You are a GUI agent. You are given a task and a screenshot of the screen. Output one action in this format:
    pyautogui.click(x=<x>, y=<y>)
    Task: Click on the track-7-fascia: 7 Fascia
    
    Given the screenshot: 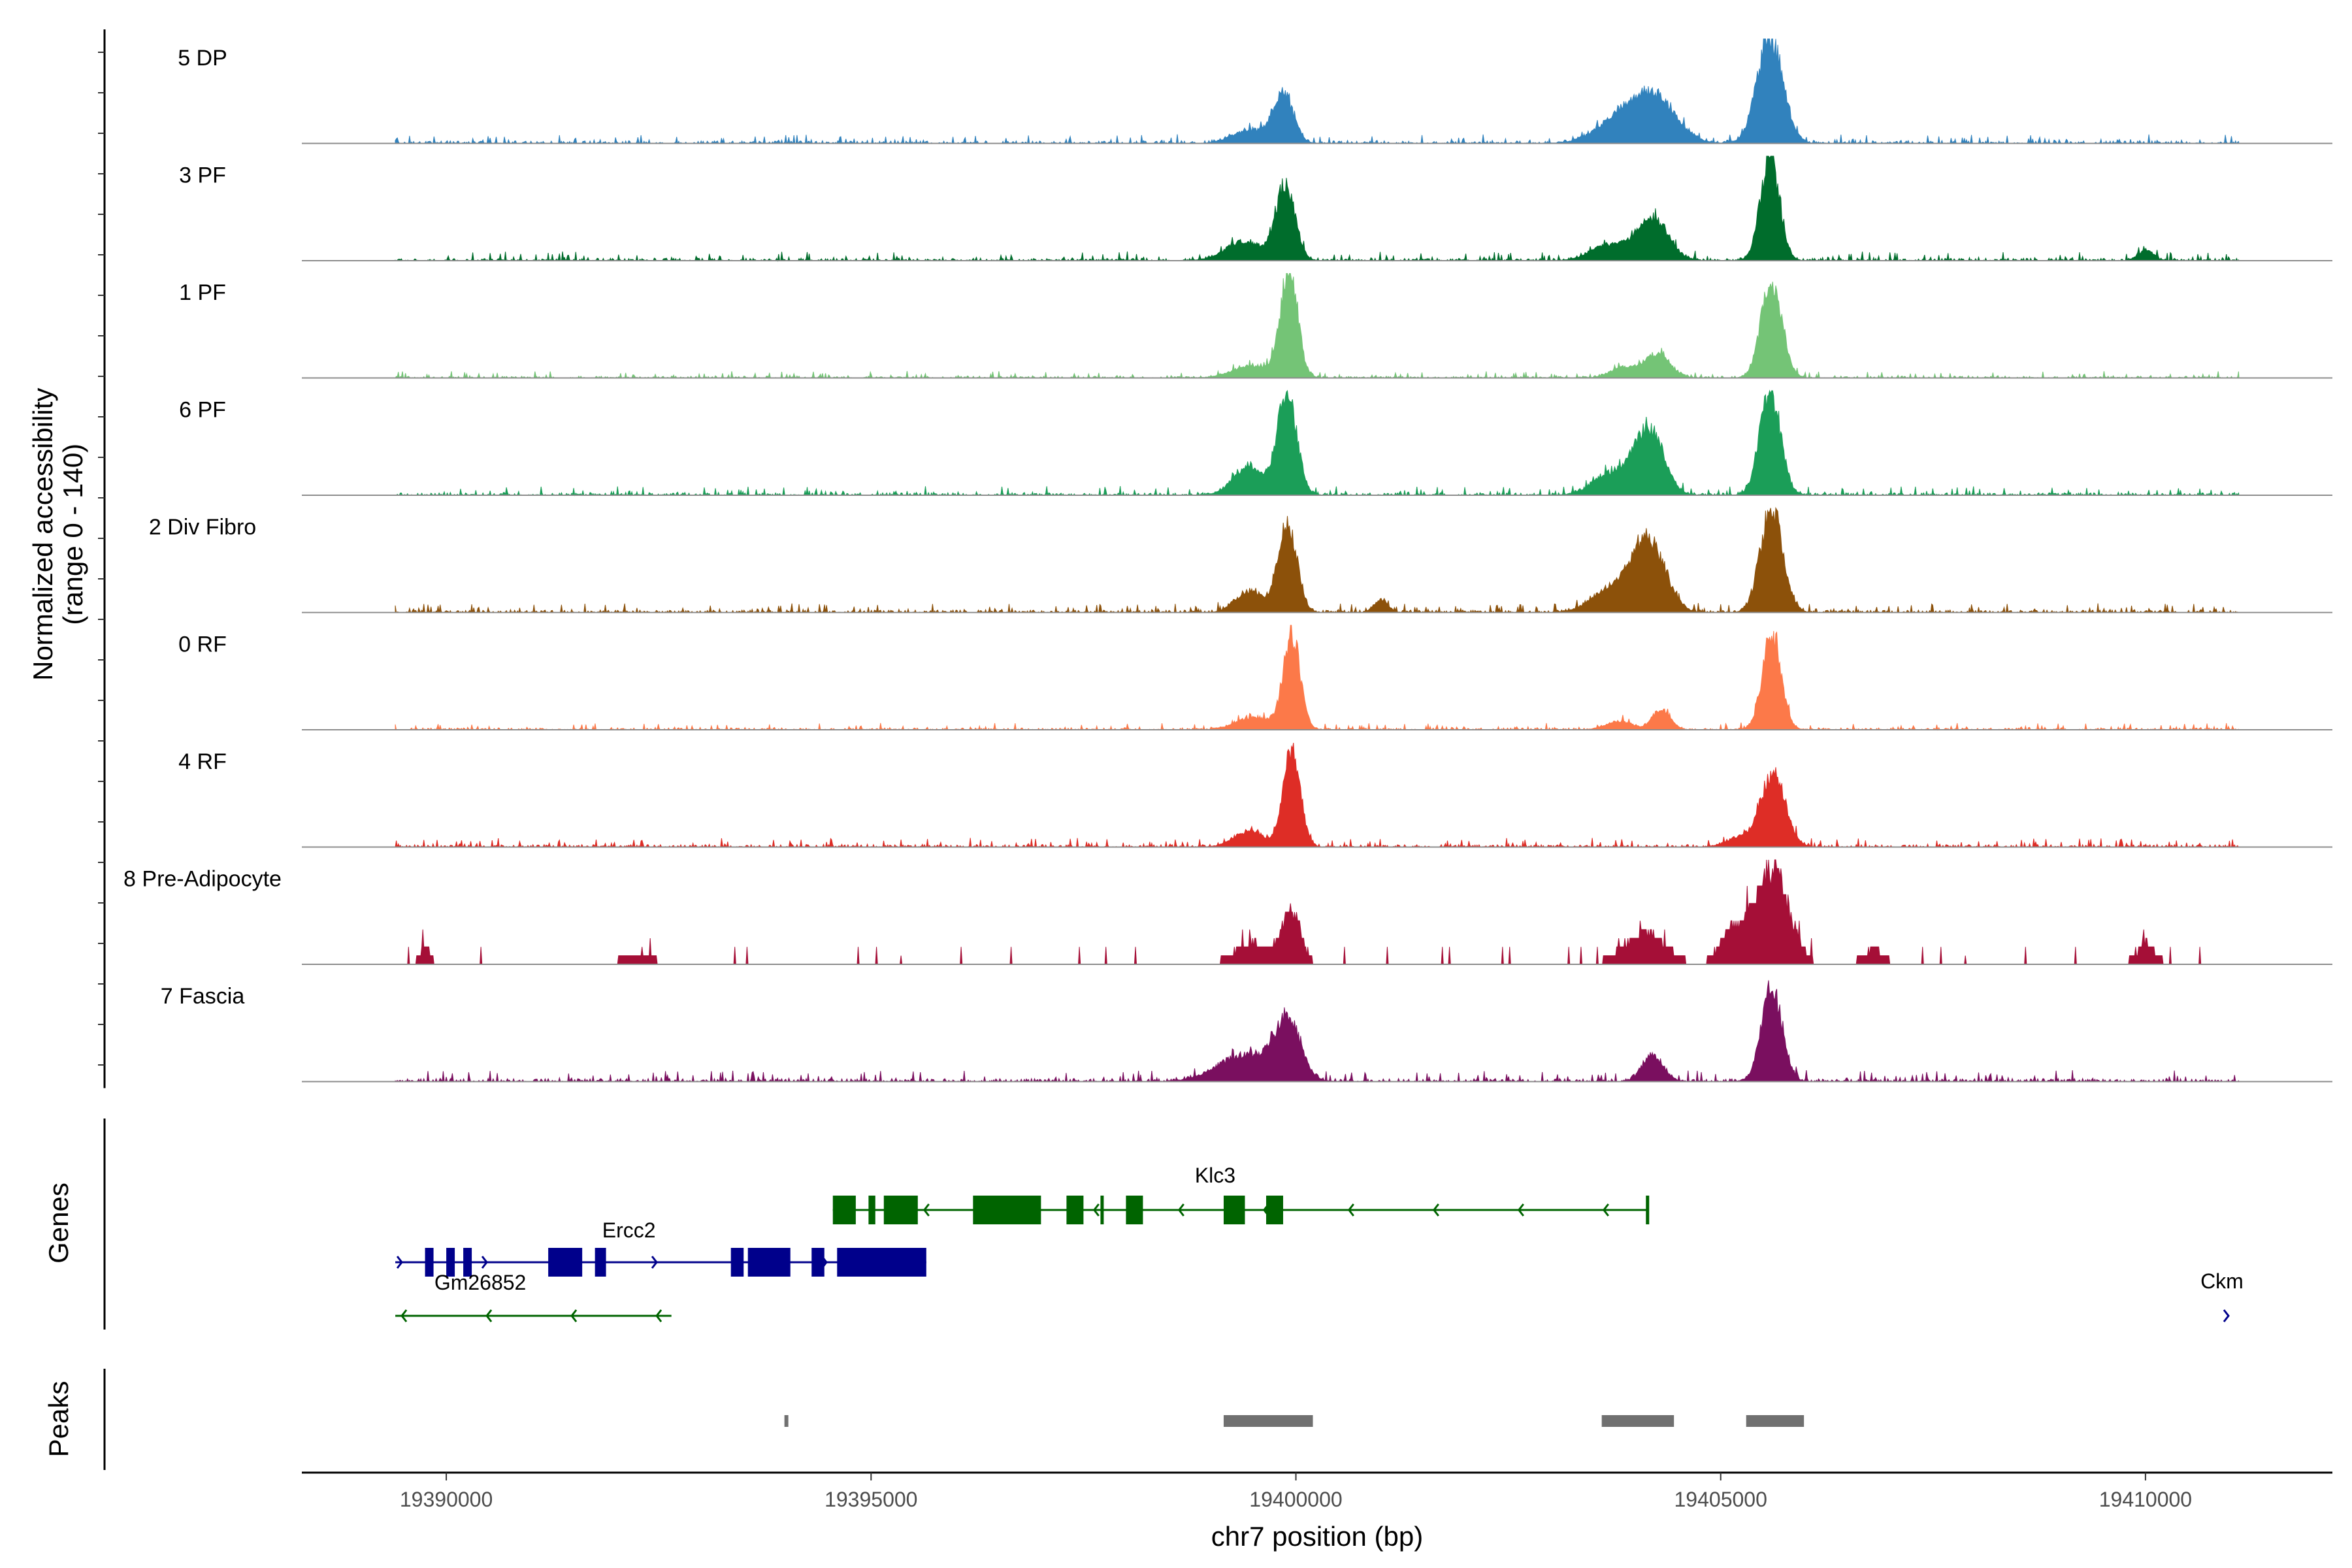 What is the action you would take?
    pyautogui.click(x=1246, y=1031)
    